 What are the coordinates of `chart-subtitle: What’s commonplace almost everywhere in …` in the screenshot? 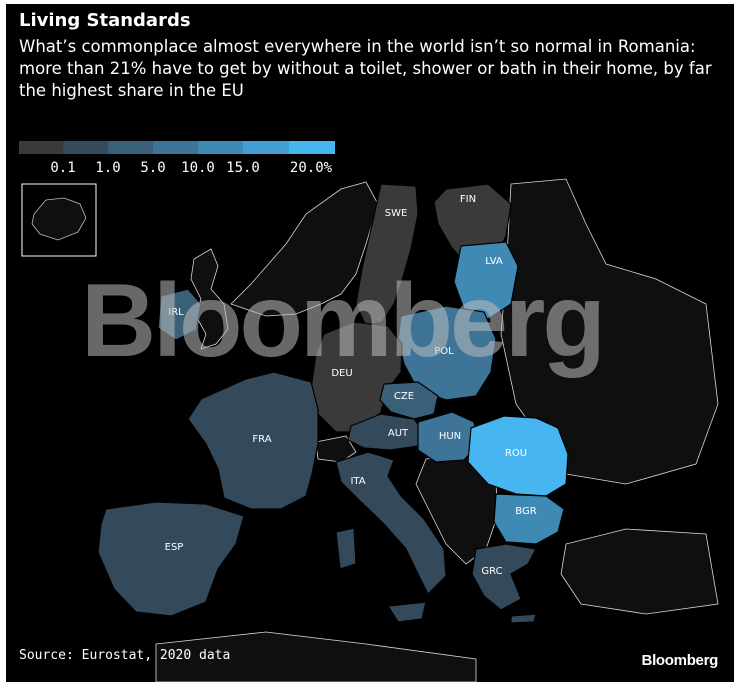 It's located at (365, 68).